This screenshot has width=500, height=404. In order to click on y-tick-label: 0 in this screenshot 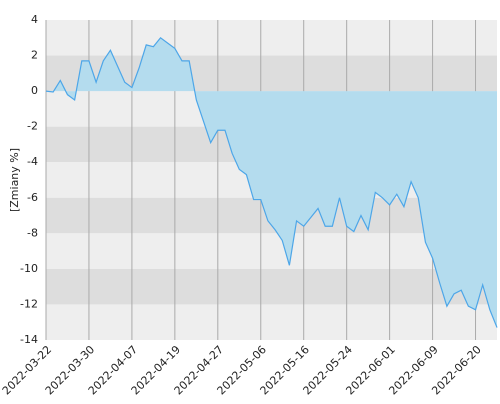, I will do `click(34, 90)`.